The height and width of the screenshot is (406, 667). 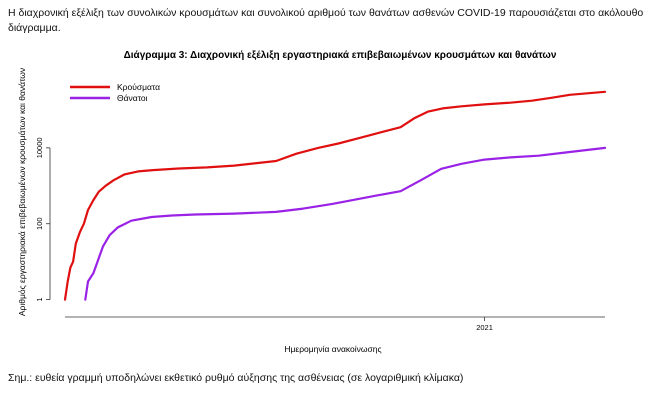 I want to click on y-tick-label-0: 1, so click(x=39, y=299).